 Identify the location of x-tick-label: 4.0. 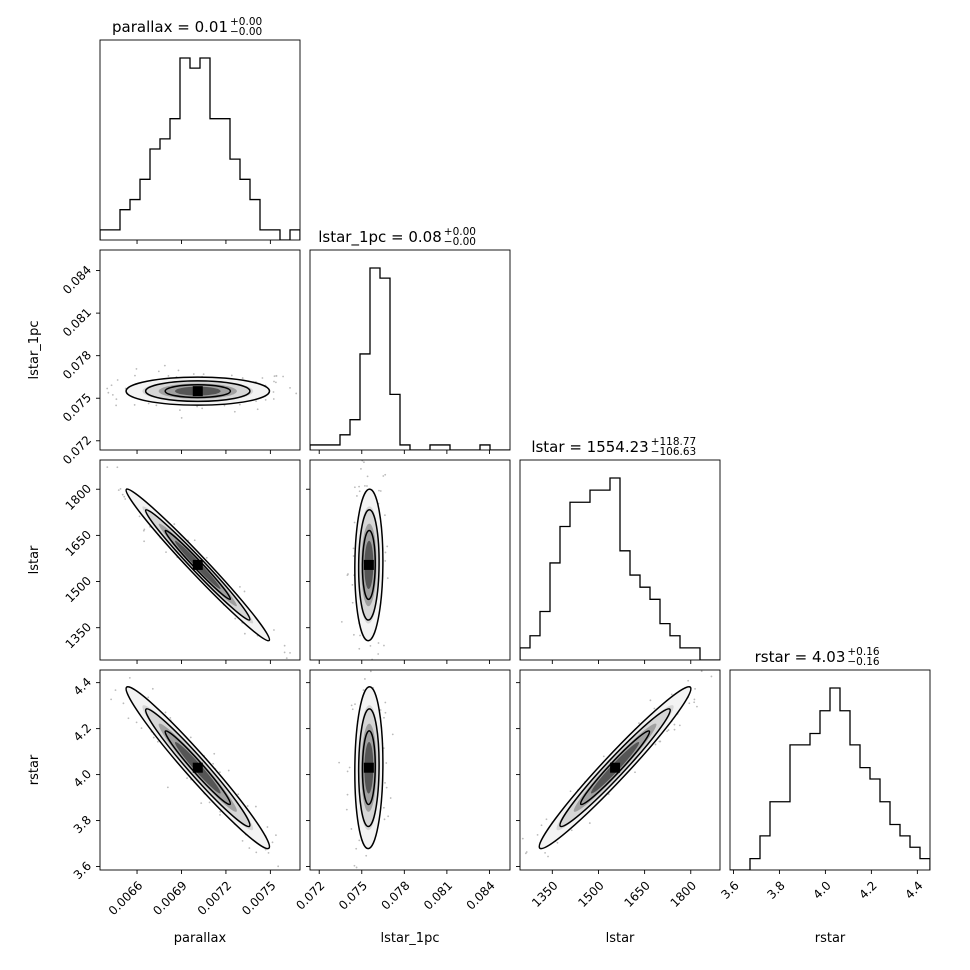
(821, 889).